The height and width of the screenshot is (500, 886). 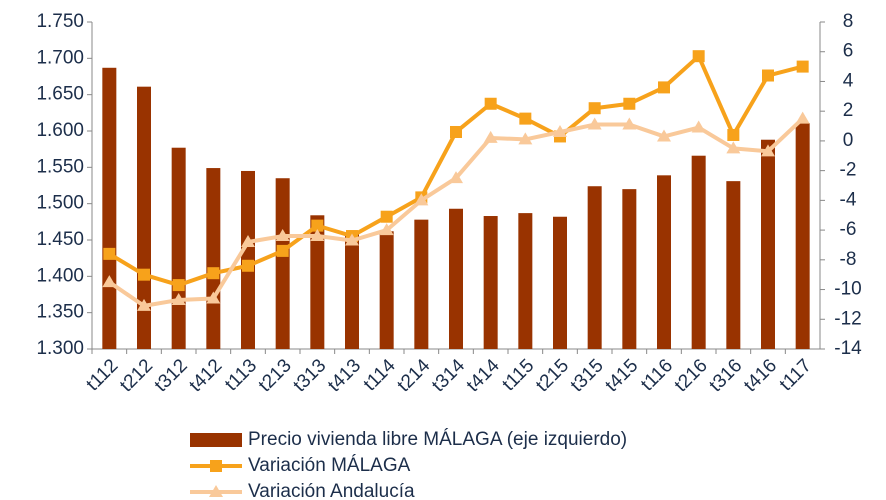 I want to click on x-tick-label: t314, so click(x=448, y=375).